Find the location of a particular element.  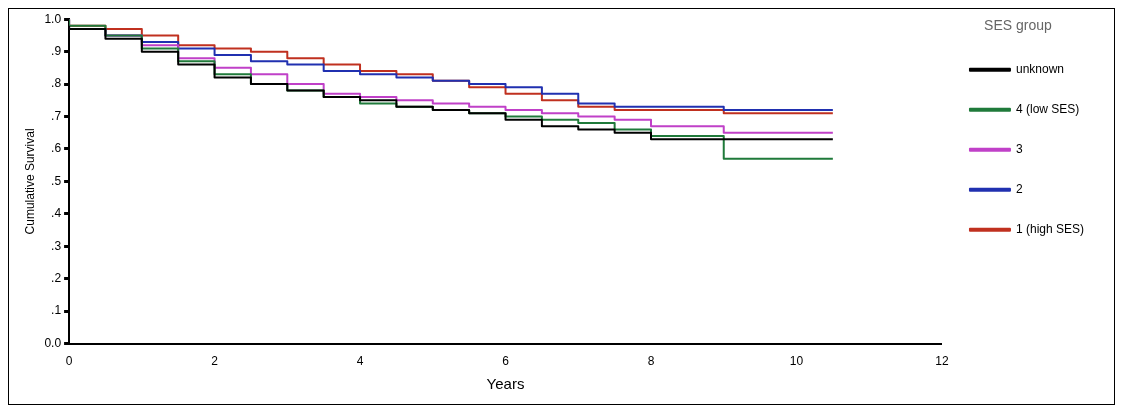

y-tick-label: .5 is located at coordinates (56, 180).